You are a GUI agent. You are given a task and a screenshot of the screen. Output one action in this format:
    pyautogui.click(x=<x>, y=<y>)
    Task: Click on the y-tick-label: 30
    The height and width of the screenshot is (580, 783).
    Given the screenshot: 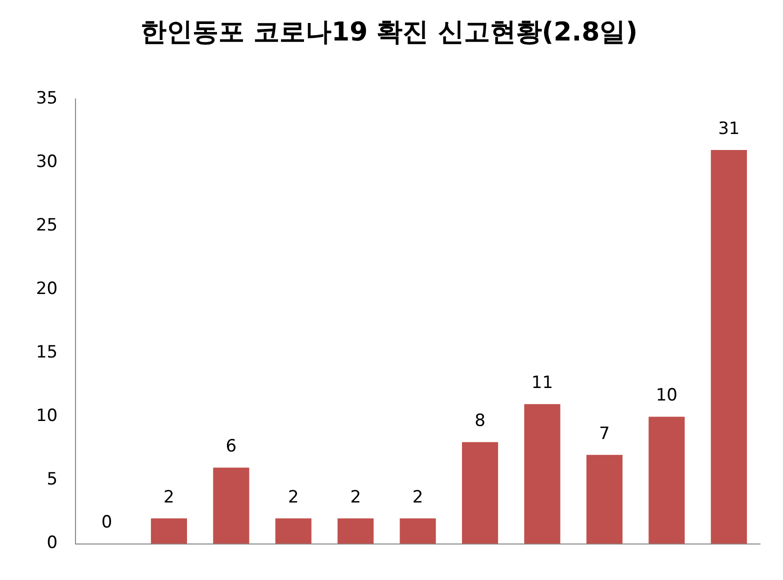 What is the action you would take?
    pyautogui.click(x=47, y=162)
    